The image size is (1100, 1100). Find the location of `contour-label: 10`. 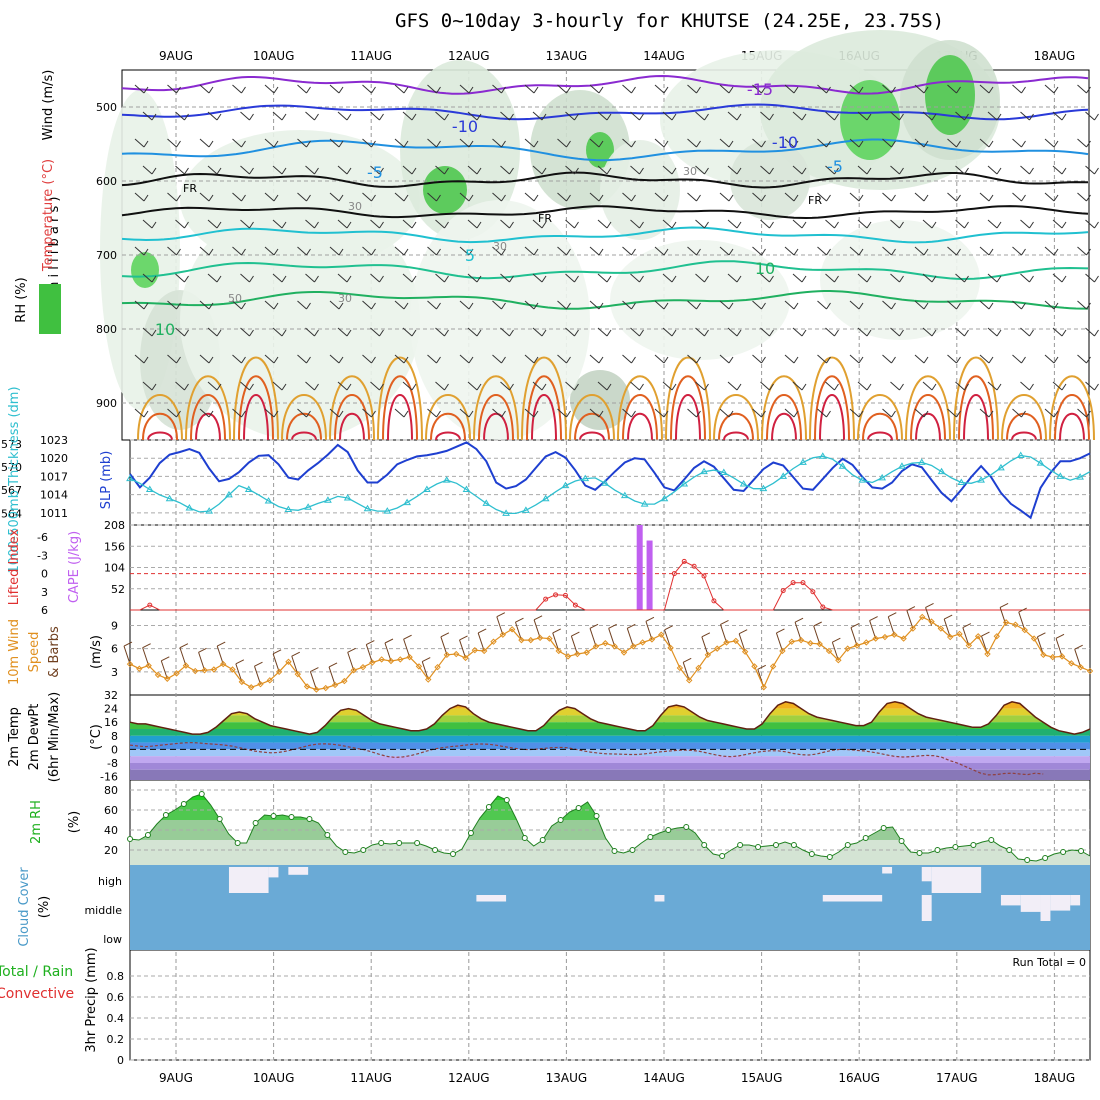

contour-label: 10 is located at coordinates (165, 329).